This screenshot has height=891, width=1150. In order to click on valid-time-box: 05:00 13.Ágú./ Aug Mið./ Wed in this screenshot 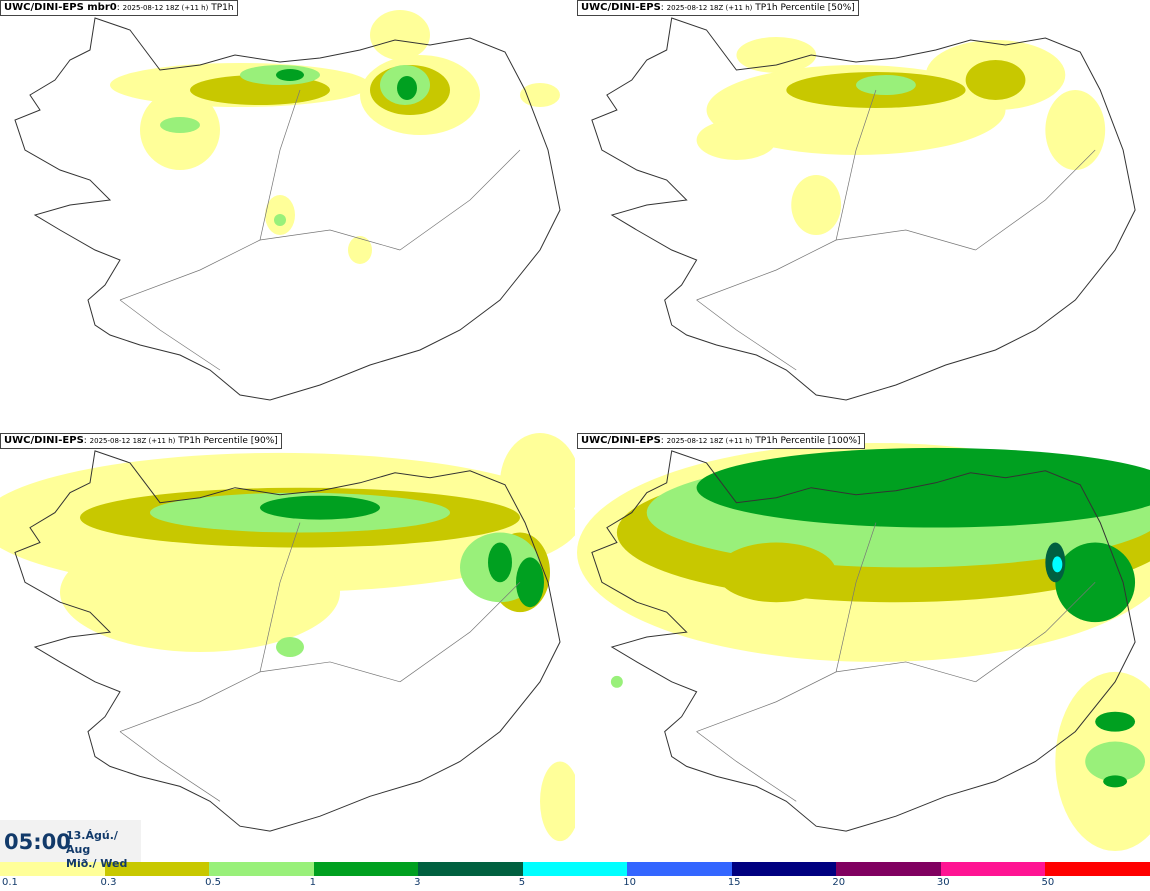, I will do `click(70, 845)`.